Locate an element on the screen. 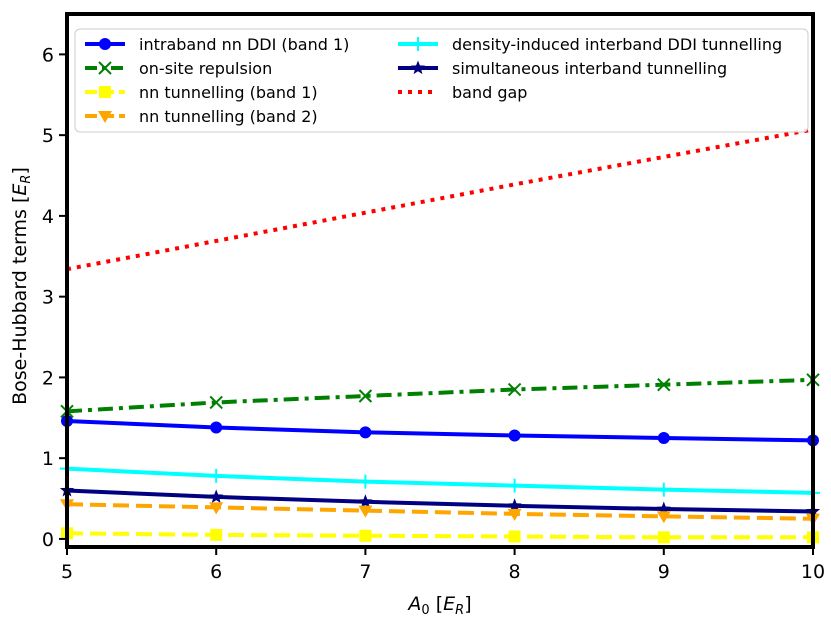  x-tick-label: 8 is located at coordinates (515, 572).